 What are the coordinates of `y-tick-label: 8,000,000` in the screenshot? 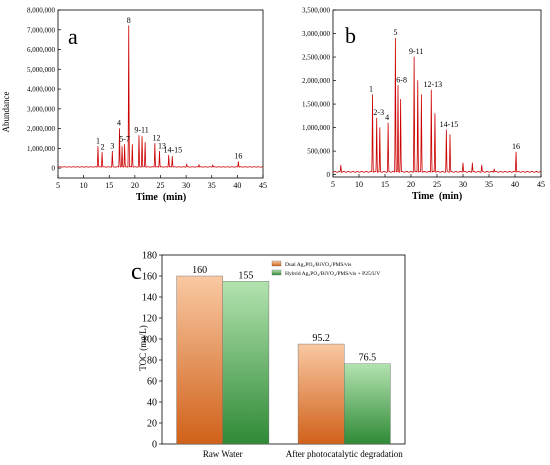 It's located at (41, 11).